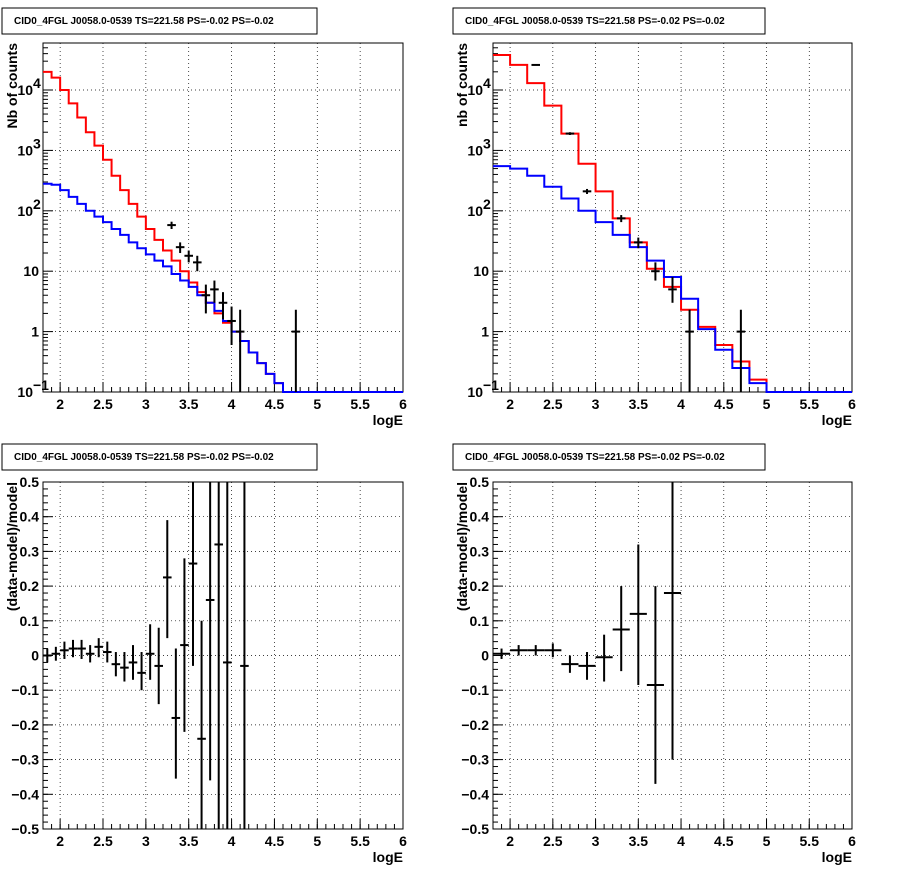 The width and height of the screenshot is (898, 875). I want to click on x-tick-label: 2, so click(60, 841).